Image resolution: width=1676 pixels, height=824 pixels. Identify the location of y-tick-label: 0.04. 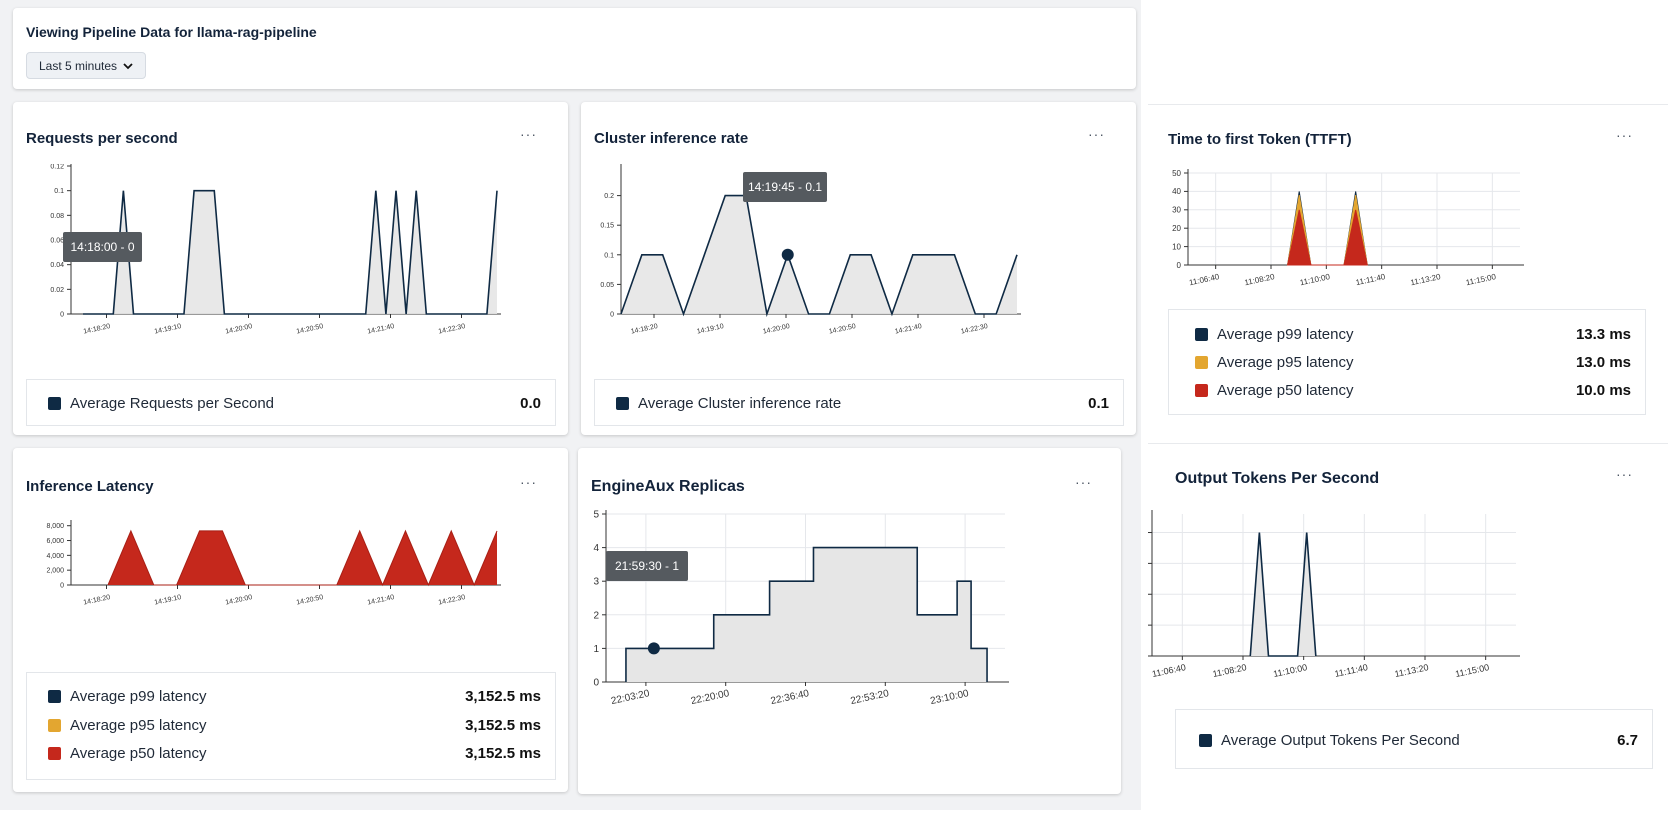
(57, 265).